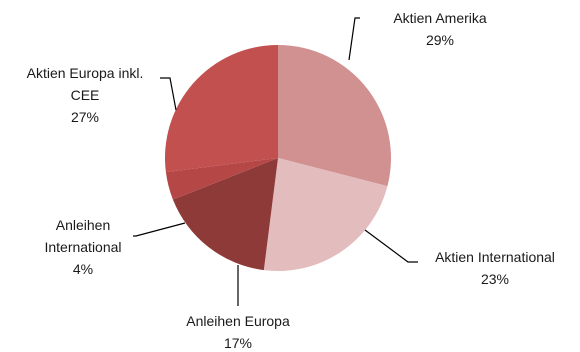 This screenshot has height=352, width=580. Describe the element at coordinates (83, 225) in the screenshot. I see `slice-name-label: Anleihen` at that location.